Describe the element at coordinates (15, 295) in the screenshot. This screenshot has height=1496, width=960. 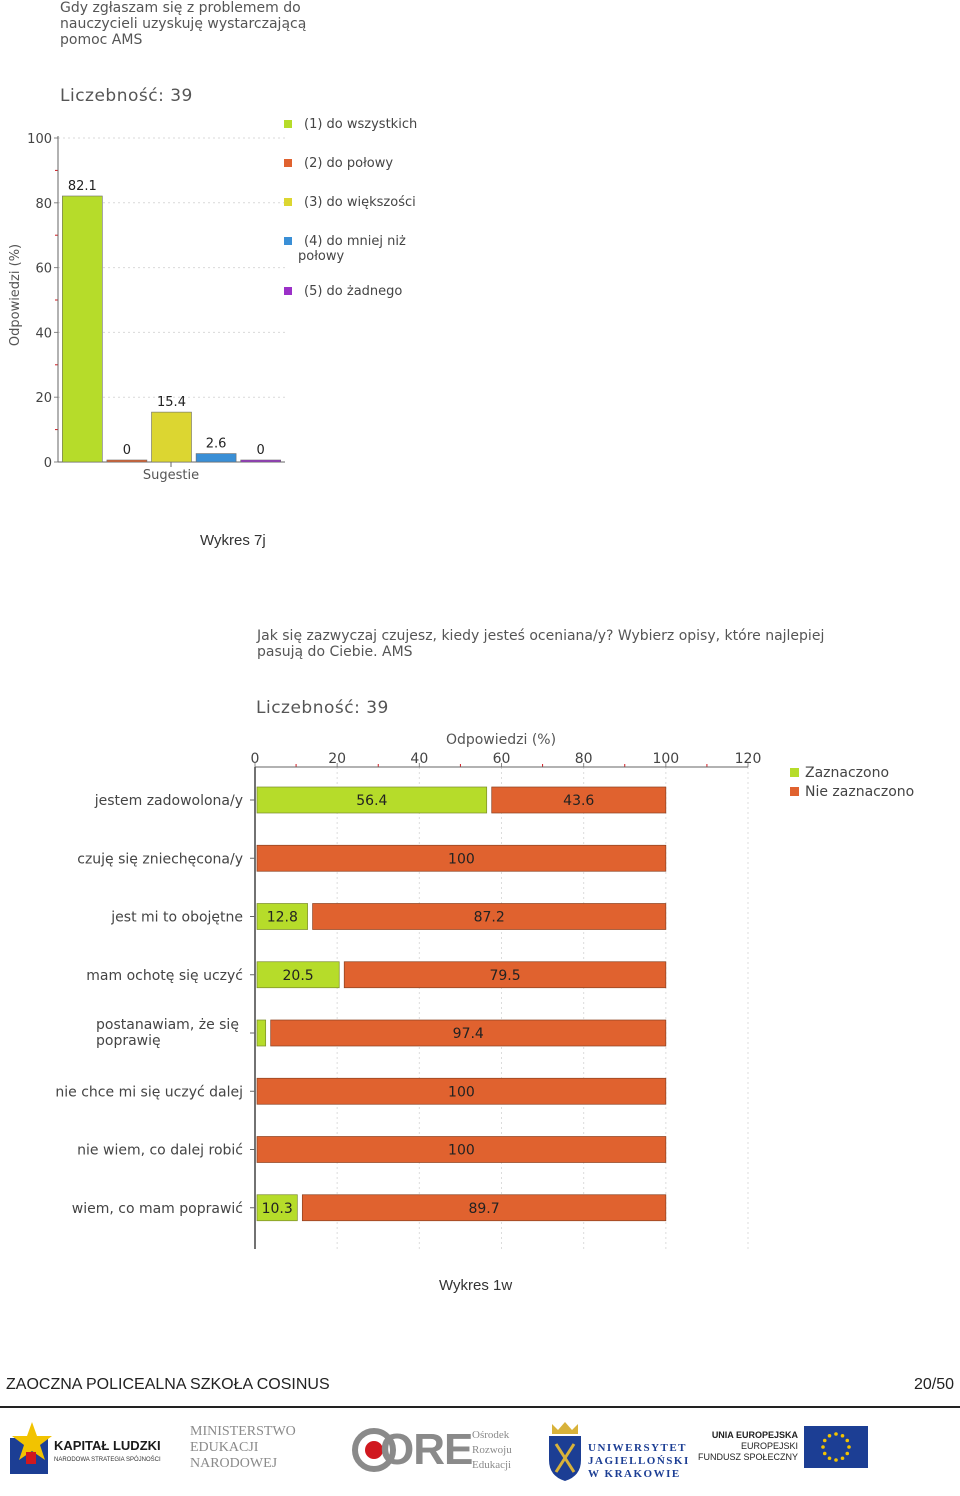
I see `chart1-ylabel: Odpowiedzi (%)` at that location.